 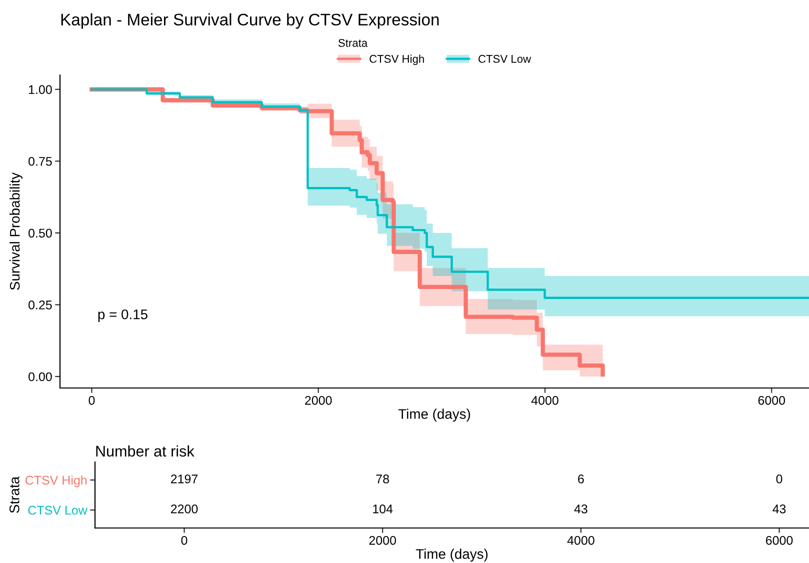 I want to click on data-label: 0, so click(x=779, y=479).